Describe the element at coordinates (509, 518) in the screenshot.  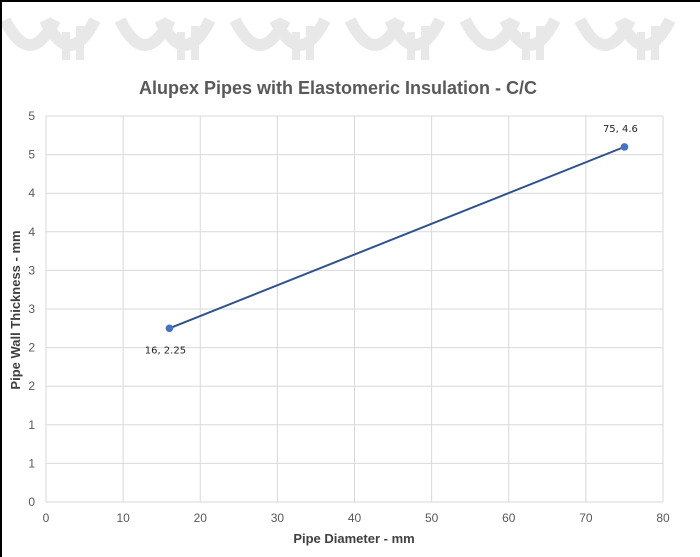
I see `x-tick-label: 60` at that location.